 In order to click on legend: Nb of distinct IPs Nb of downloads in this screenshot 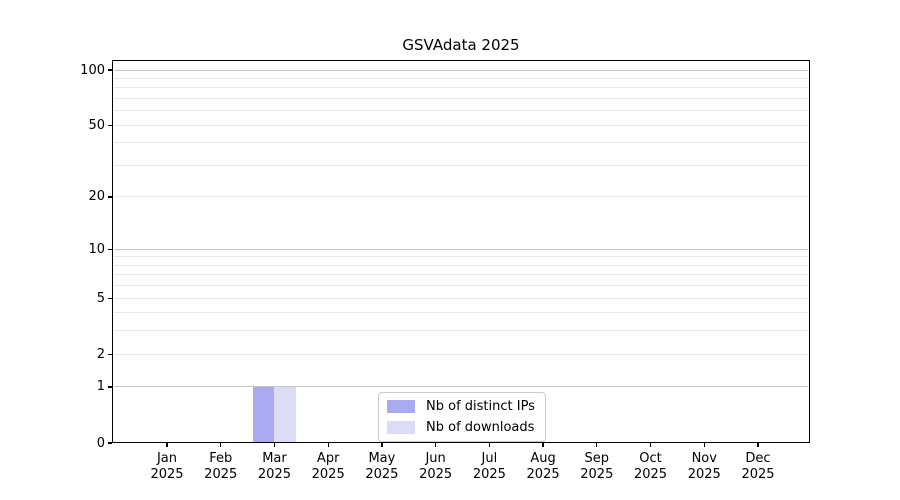, I will do `click(462, 417)`.